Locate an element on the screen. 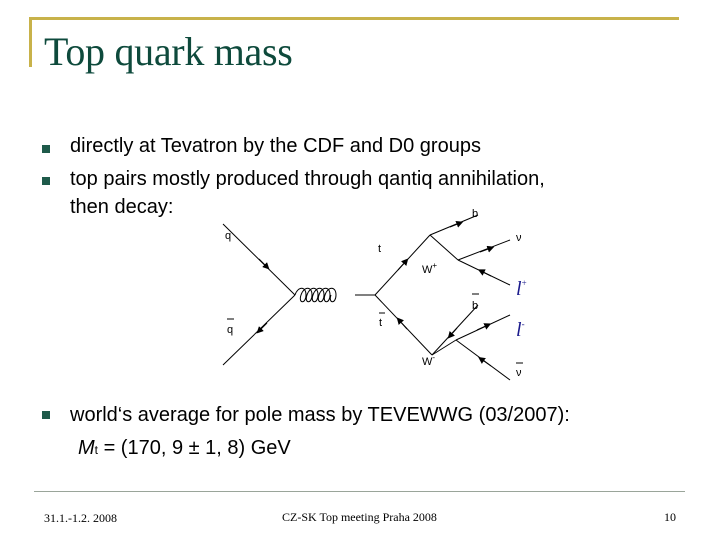 This screenshot has width=720, height=540. footer-date: 31.1.-1.2. 2008 is located at coordinates (80, 518).